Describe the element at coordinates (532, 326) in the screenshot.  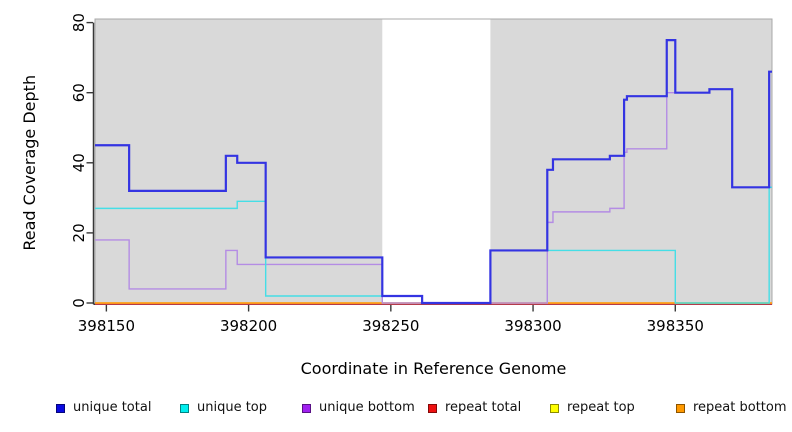
I see `x-tick-label: 398300` at that location.